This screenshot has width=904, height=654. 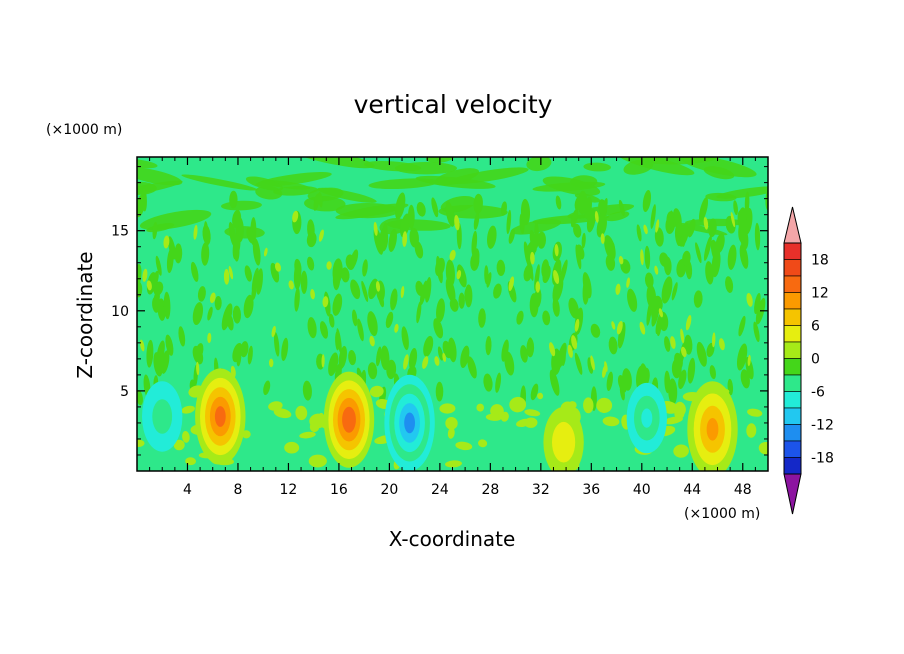 I want to click on y-tick-label: 15, so click(x=120, y=232).